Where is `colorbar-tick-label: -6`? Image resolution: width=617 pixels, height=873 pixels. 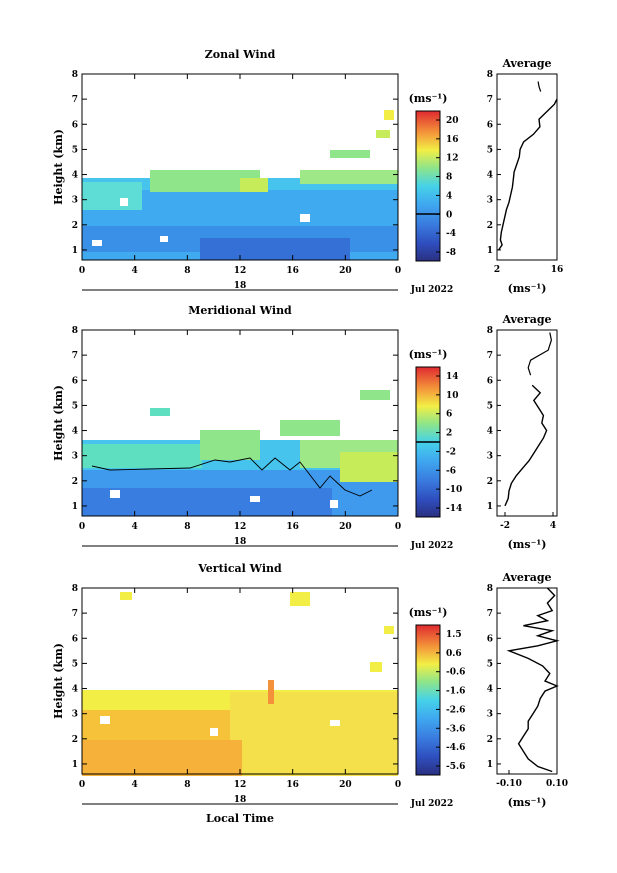
colorbar-tick-label: -6 is located at coordinates (451, 471).